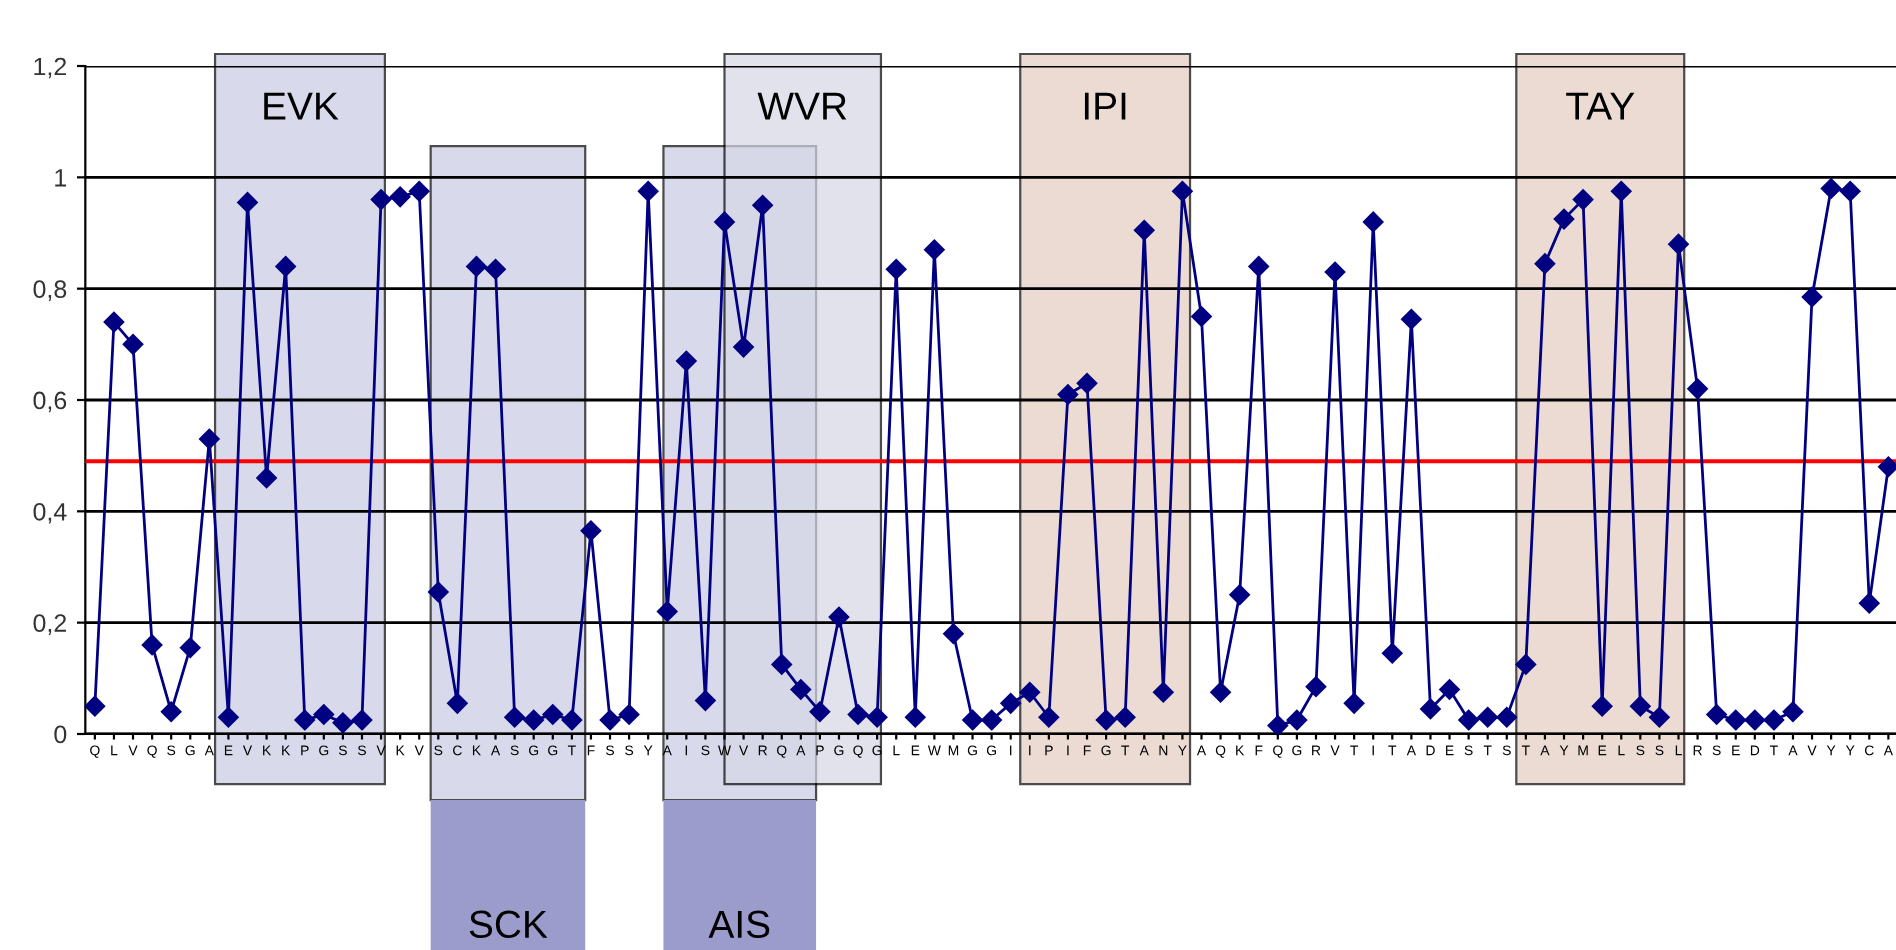 Image resolution: width=1896 pixels, height=950 pixels. Describe the element at coordinates (50, 624) in the screenshot. I see `y-tick-label: 0,2` at that location.